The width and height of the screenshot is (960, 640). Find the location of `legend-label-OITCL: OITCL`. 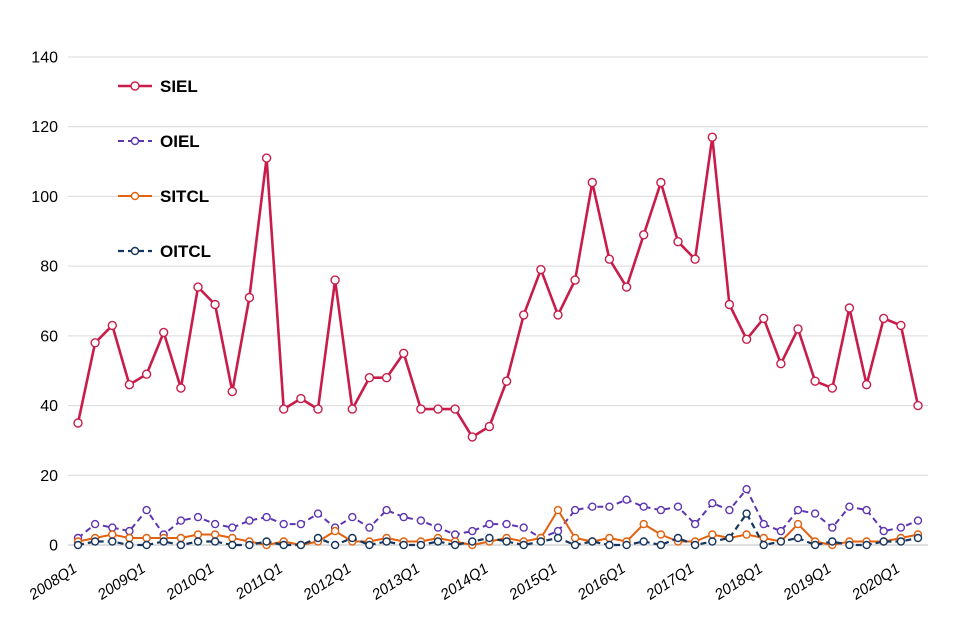

legend-label-OITCL: OITCL is located at coordinates (185, 251).